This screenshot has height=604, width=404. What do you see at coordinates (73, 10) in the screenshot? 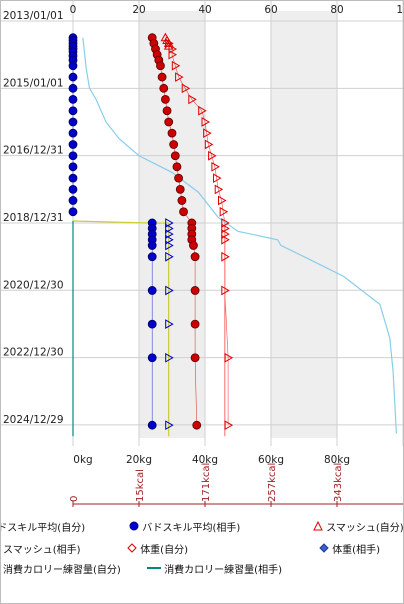
I see `x-top-tick-label-1: 0` at bounding box center [73, 10].